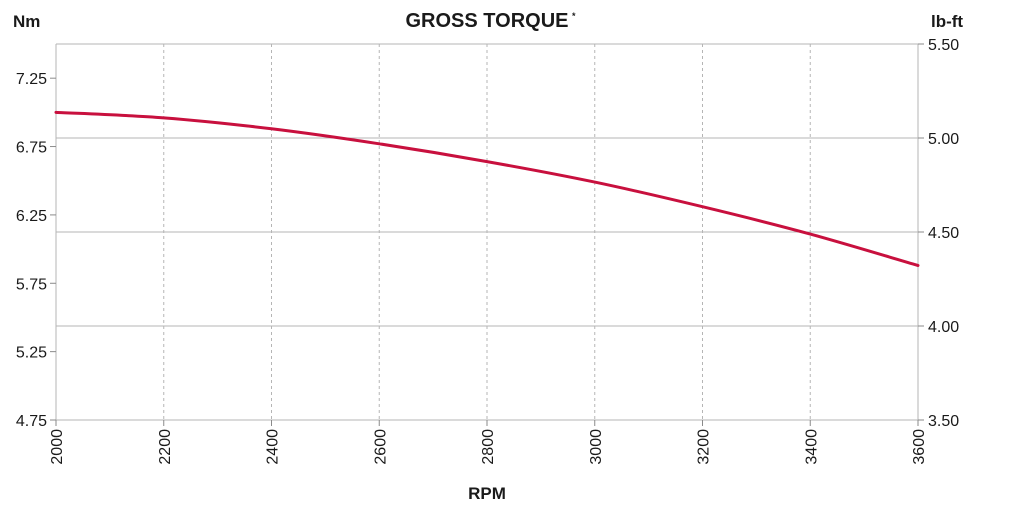  Describe the element at coordinates (943, 327) in the screenshot. I see `right-tick-label: 4.00` at that location.